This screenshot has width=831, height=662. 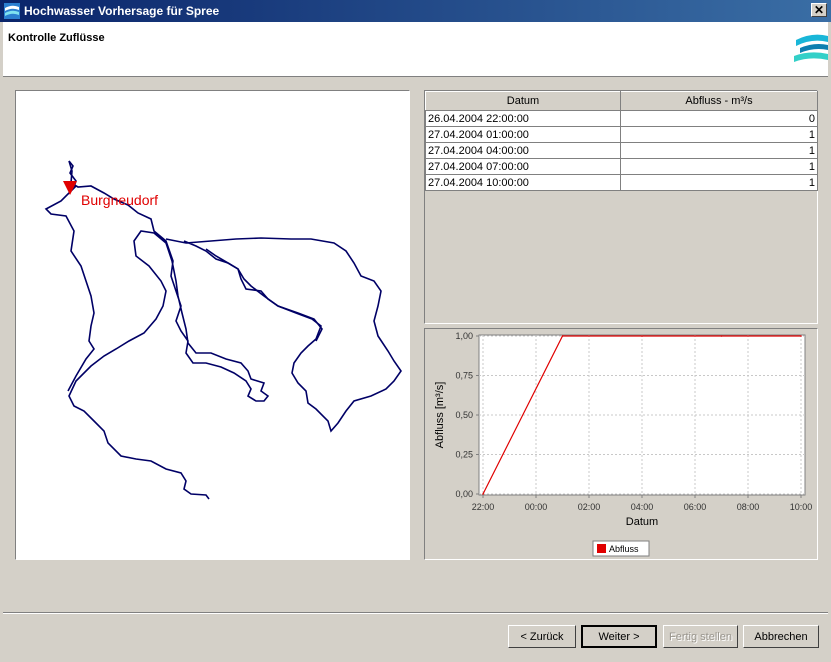 What do you see at coordinates (695, 507) in the screenshot?
I see `x-tick-label: 06:00` at bounding box center [695, 507].